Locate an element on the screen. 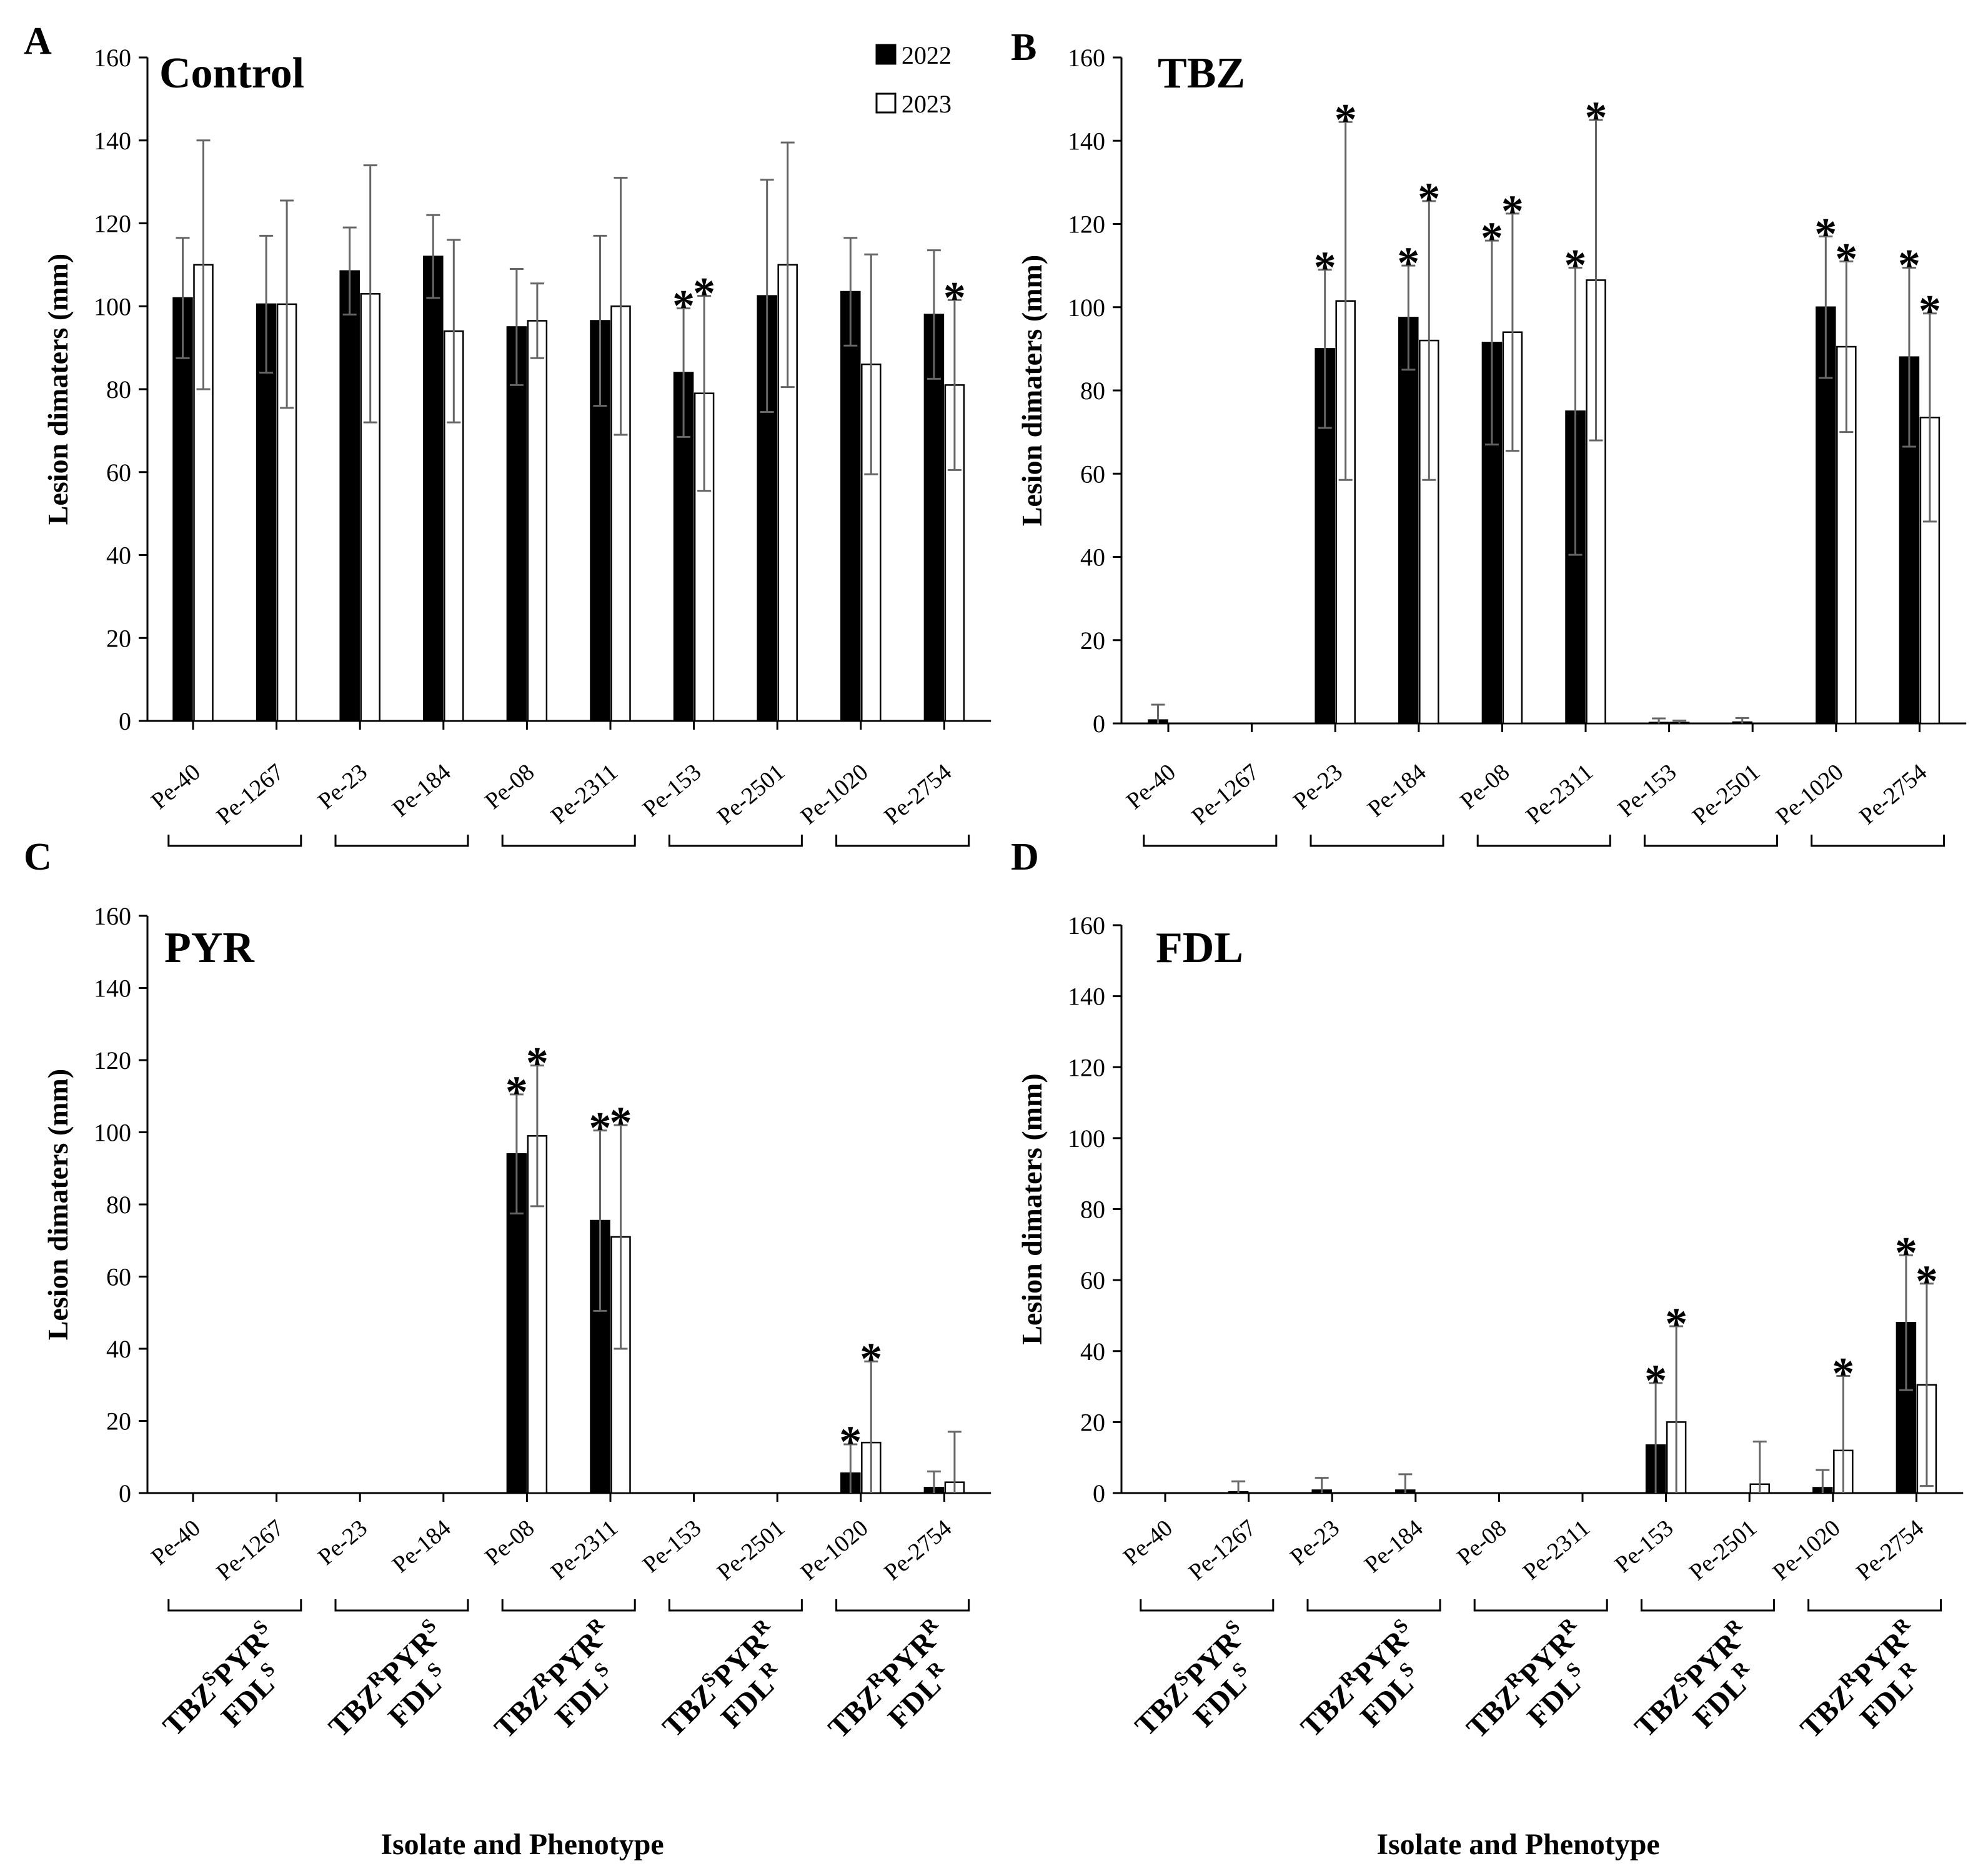  panel-letter: A is located at coordinates (38, 41).